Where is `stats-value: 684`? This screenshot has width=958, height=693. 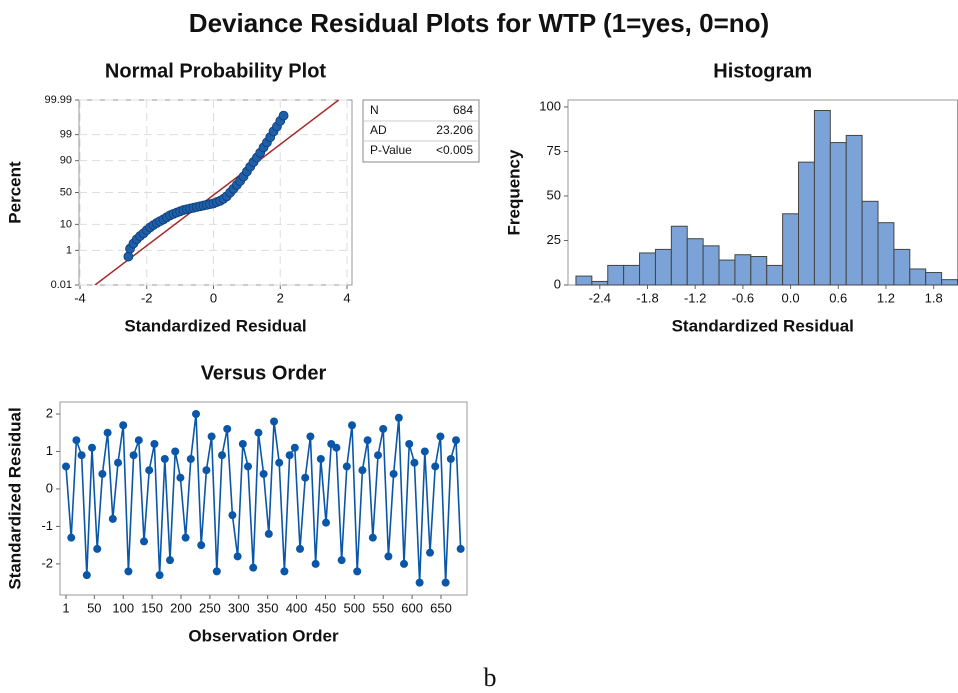
stats-value: 684 is located at coordinates (463, 110).